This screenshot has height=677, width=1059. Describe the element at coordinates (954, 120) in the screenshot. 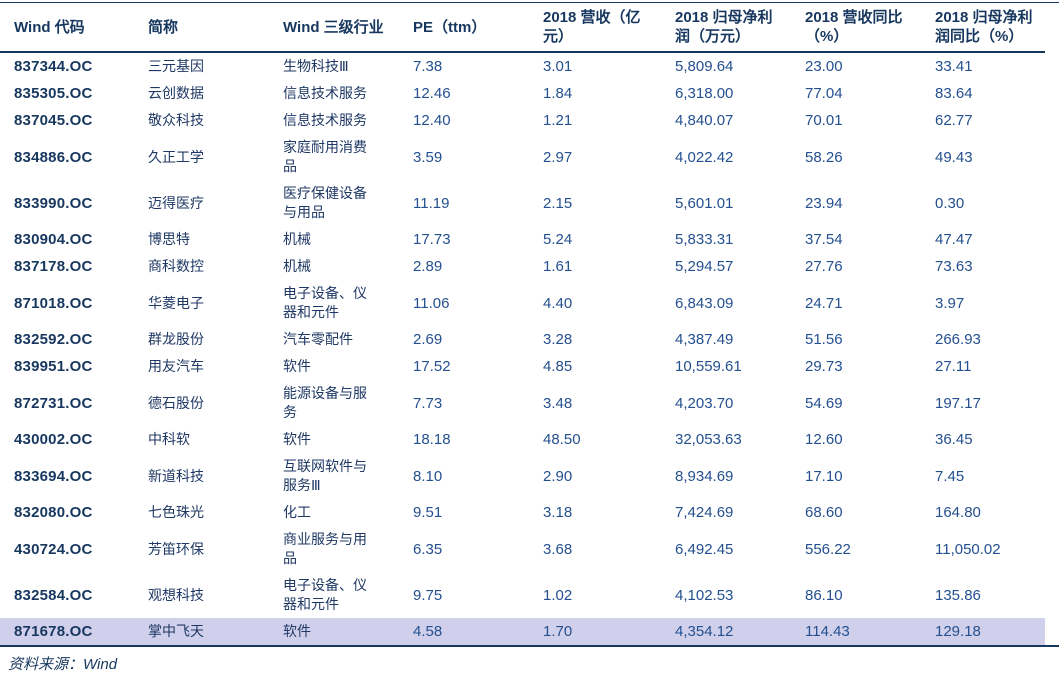

I see `net-profit-yoy-cell: 62.77` at that location.